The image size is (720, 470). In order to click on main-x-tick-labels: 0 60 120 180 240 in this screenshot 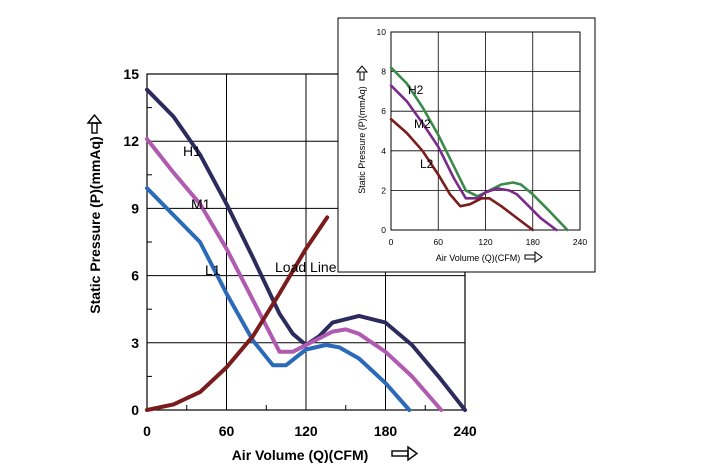, I will do `click(310, 431)`.